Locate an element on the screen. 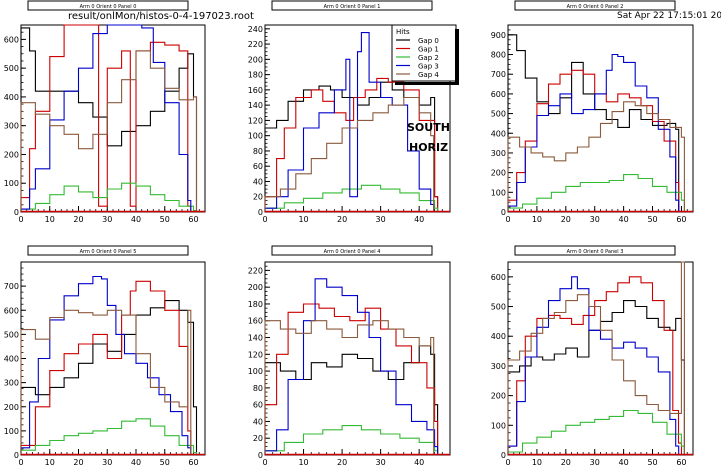 Image resolution: width=721 pixels, height=469 pixels. y-tick-label: 700 is located at coordinates (498, 74).